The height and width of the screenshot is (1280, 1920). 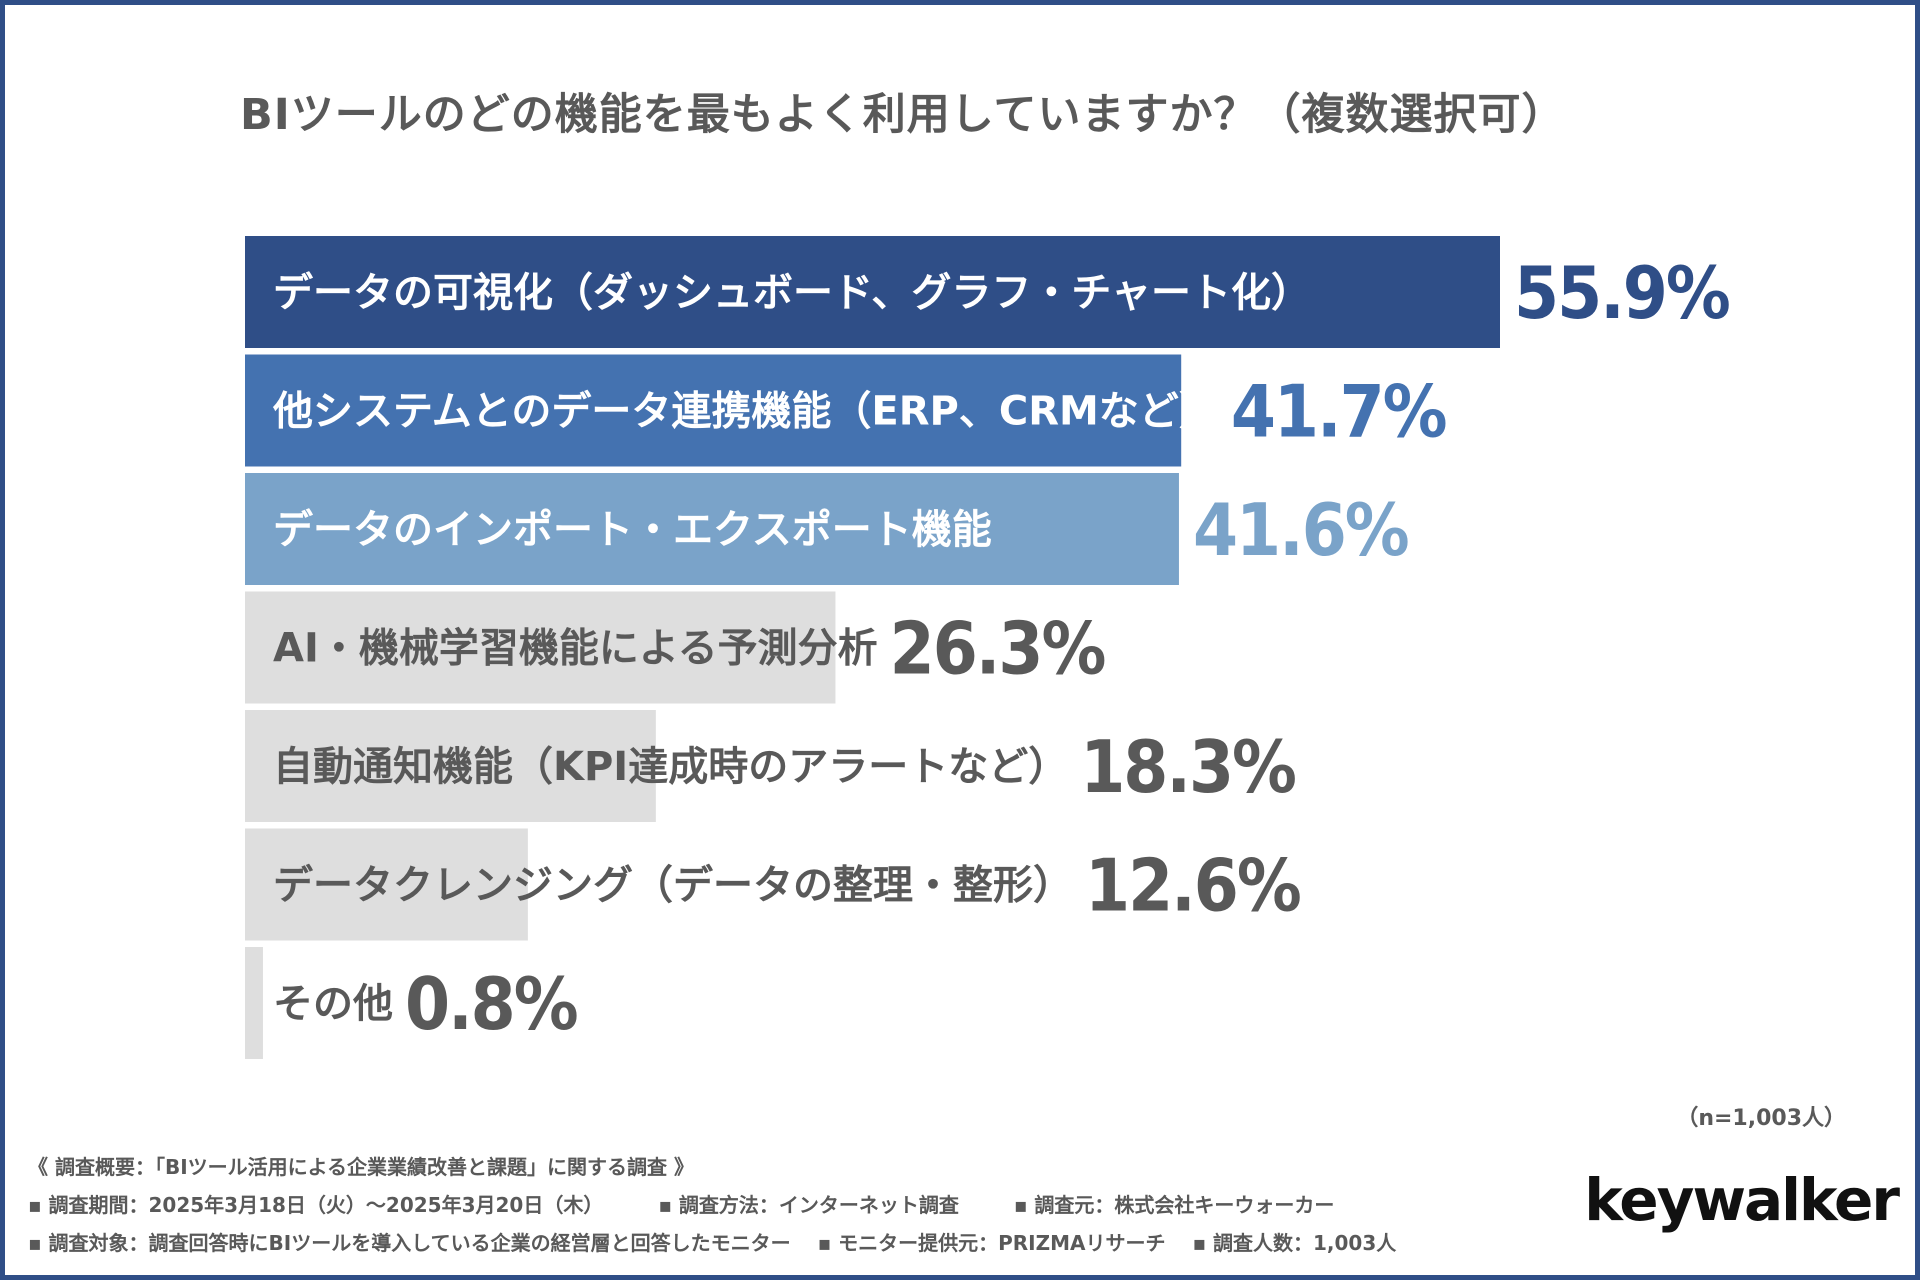 I want to click on footer-target: ▪ 調査対象：調査回答時にBIツールを導入している企業の経営層と回答したモニター, so click(x=409, y=1243).